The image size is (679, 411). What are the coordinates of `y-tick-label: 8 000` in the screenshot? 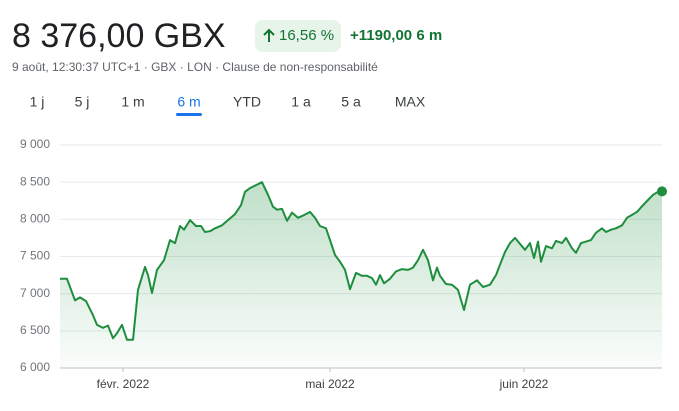 It's located at (35, 219).